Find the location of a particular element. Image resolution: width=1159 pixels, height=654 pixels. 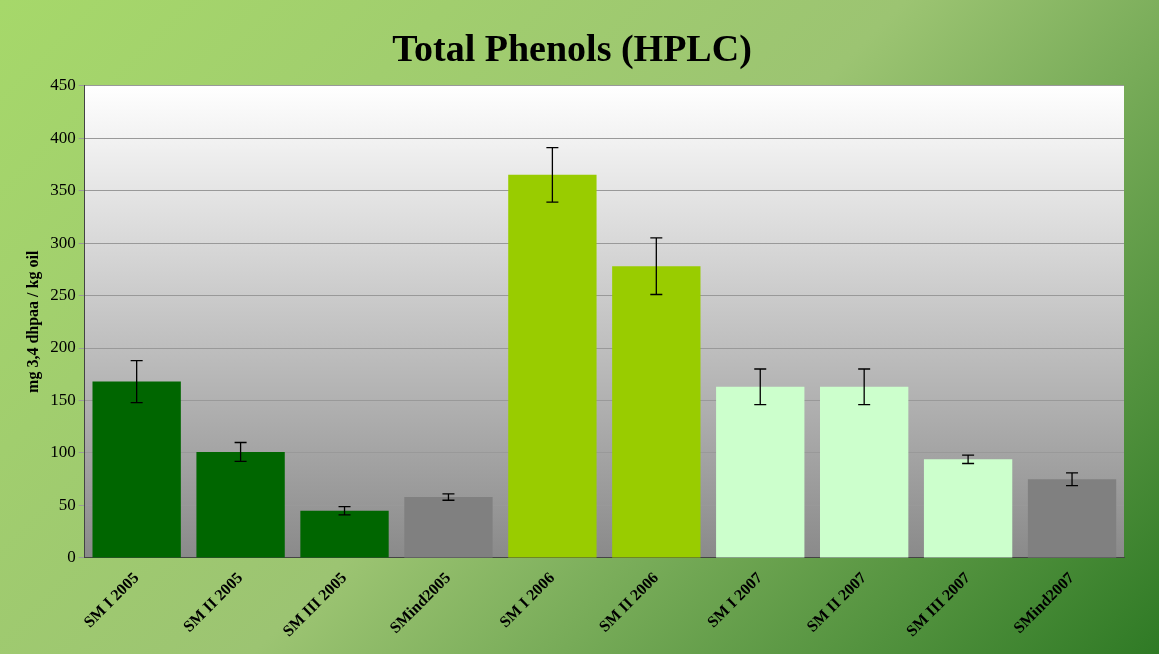

y-tick-label: 350 is located at coordinates (63, 190).